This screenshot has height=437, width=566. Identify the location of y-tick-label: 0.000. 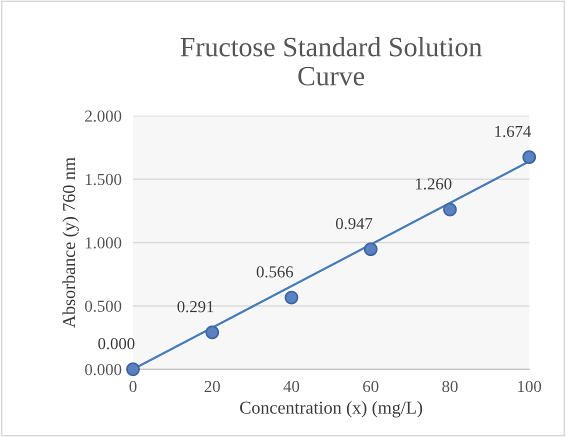
(103, 370).